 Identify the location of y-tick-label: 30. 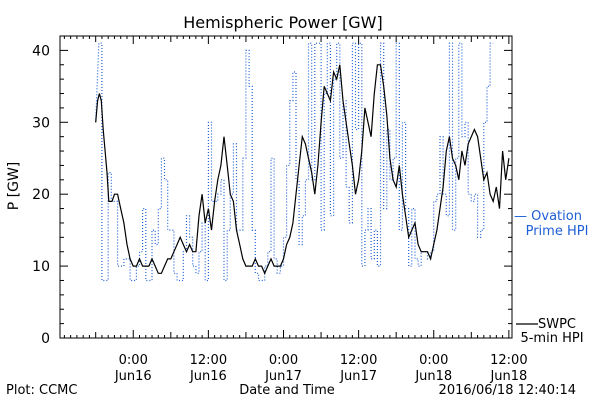
(41, 123).